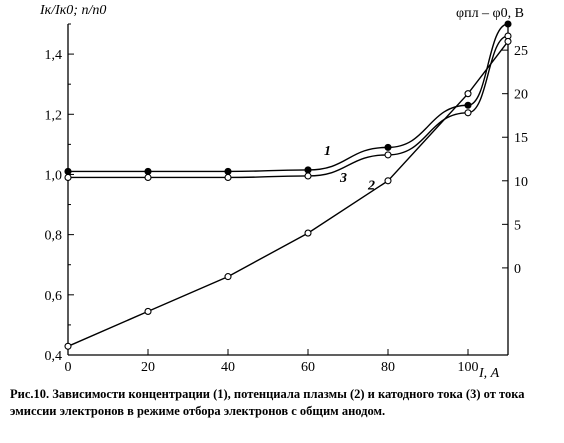 This screenshot has width=564, height=443. What do you see at coordinates (54, 356) in the screenshot?
I see `y-left-tick-label: 0,4` at bounding box center [54, 356].